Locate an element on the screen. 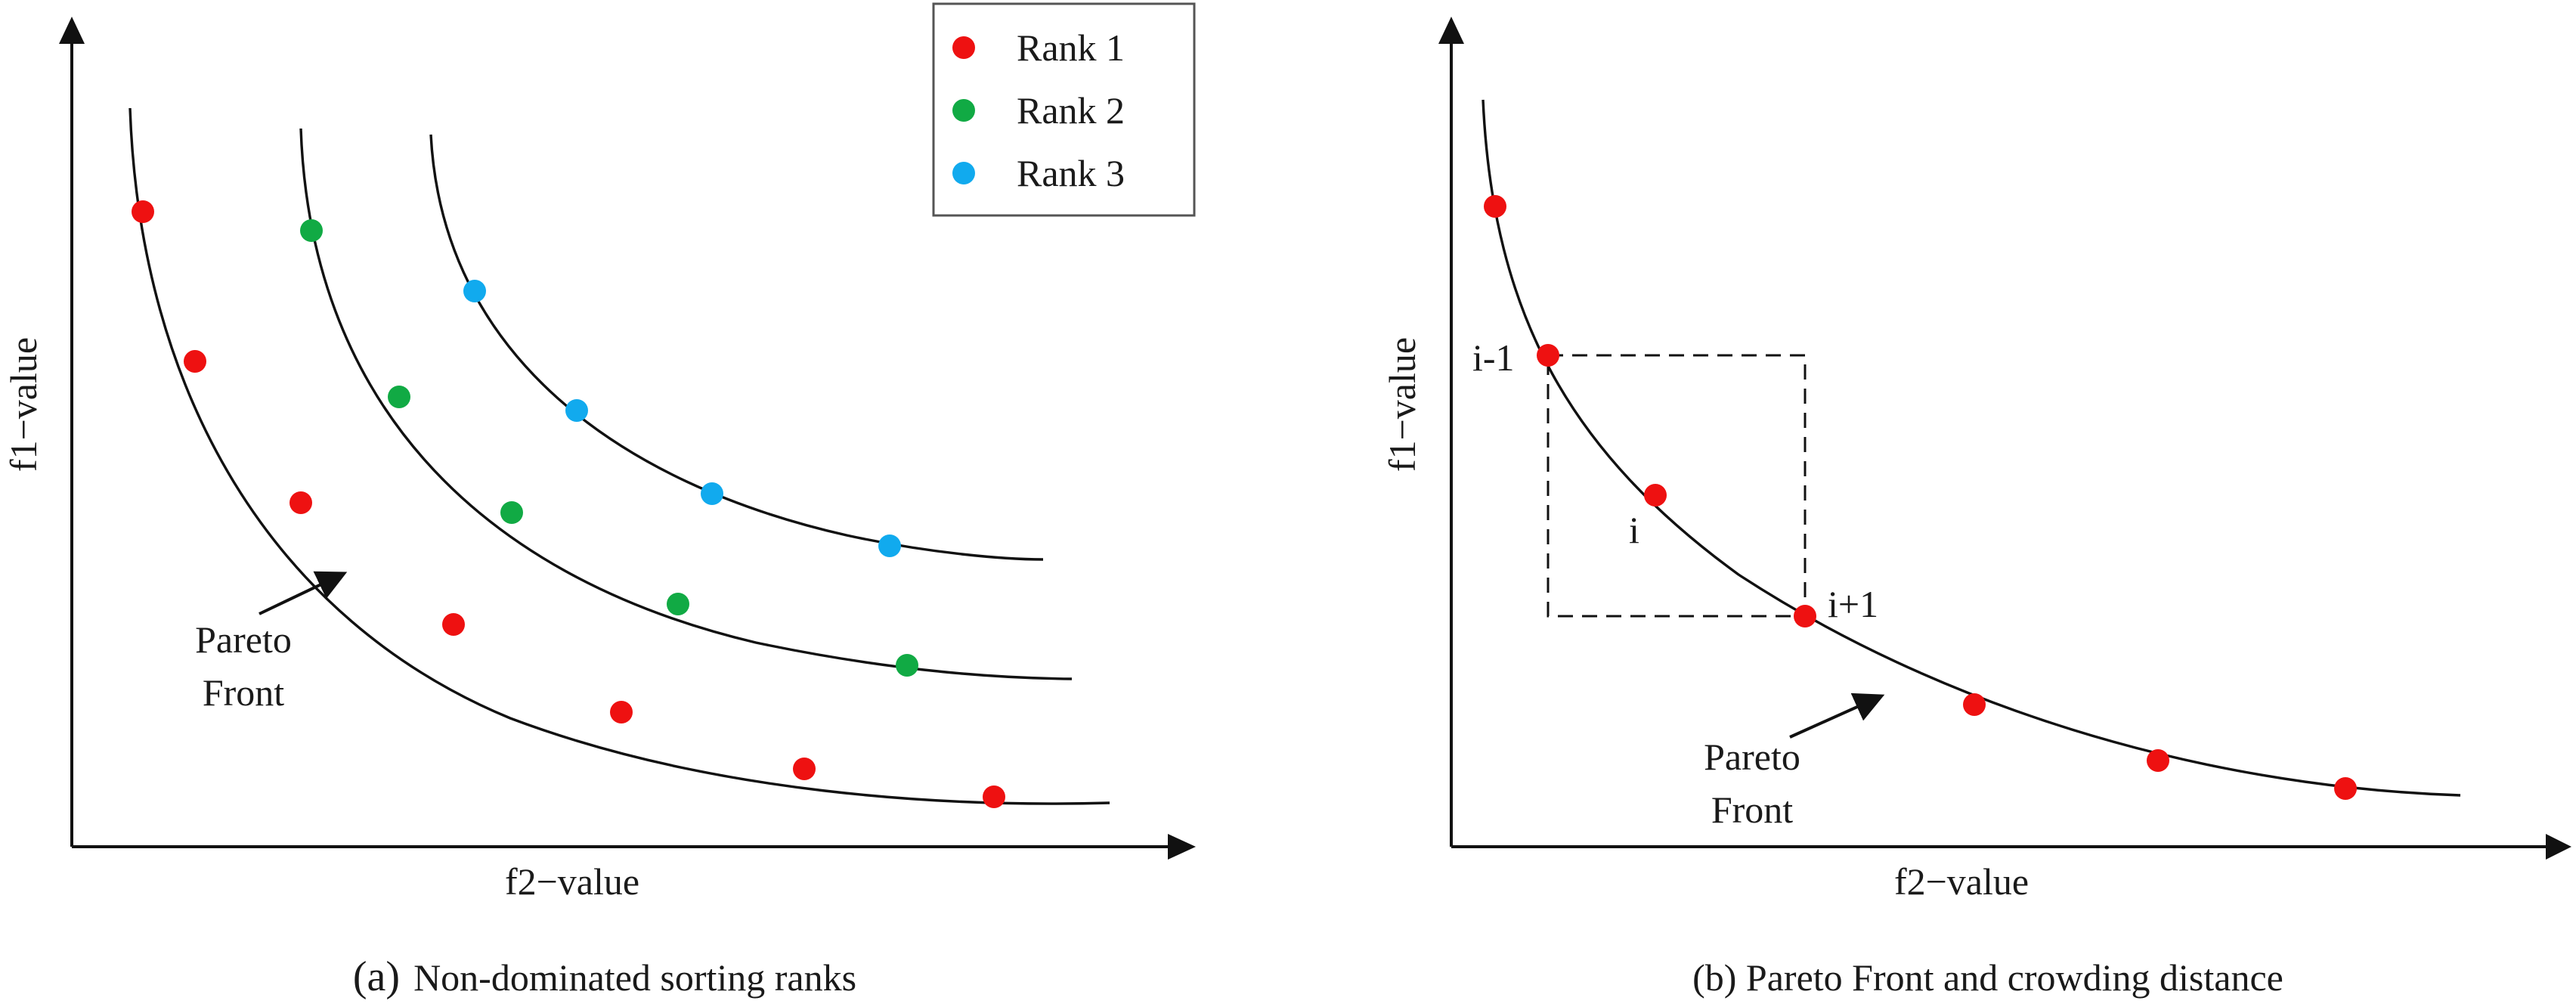  panel-b-pareto-arrow is located at coordinates (1837, 716).